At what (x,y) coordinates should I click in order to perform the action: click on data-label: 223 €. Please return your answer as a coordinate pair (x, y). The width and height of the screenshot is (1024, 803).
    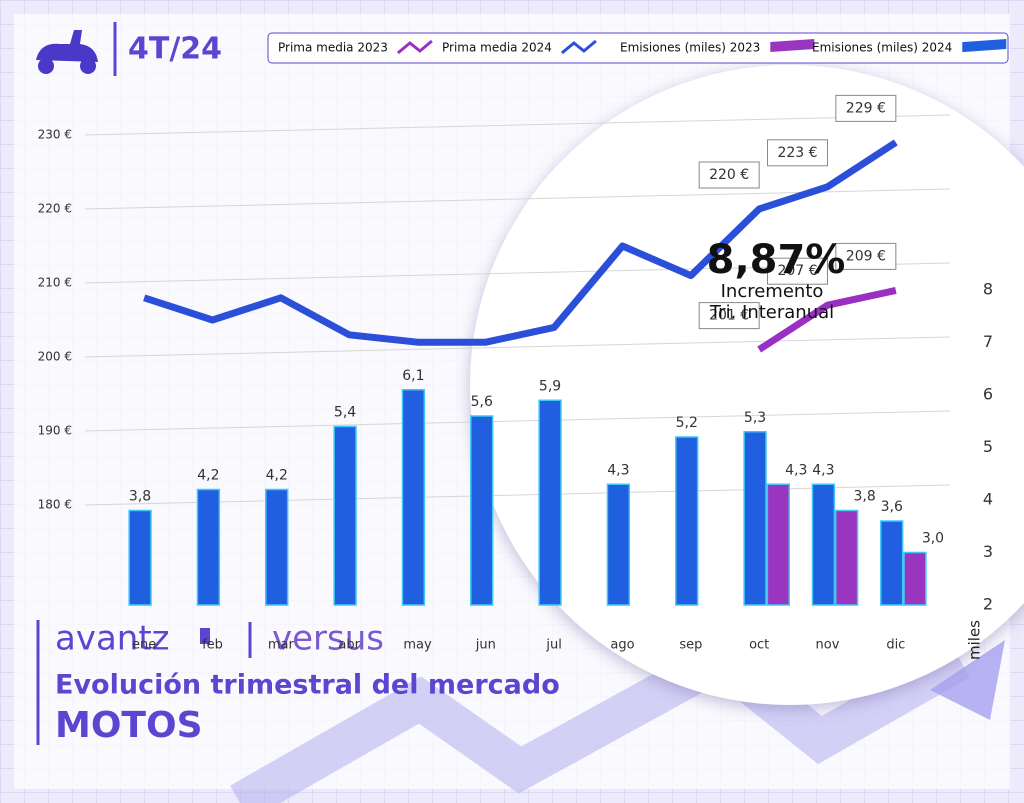
    Looking at the image, I should click on (797, 153).